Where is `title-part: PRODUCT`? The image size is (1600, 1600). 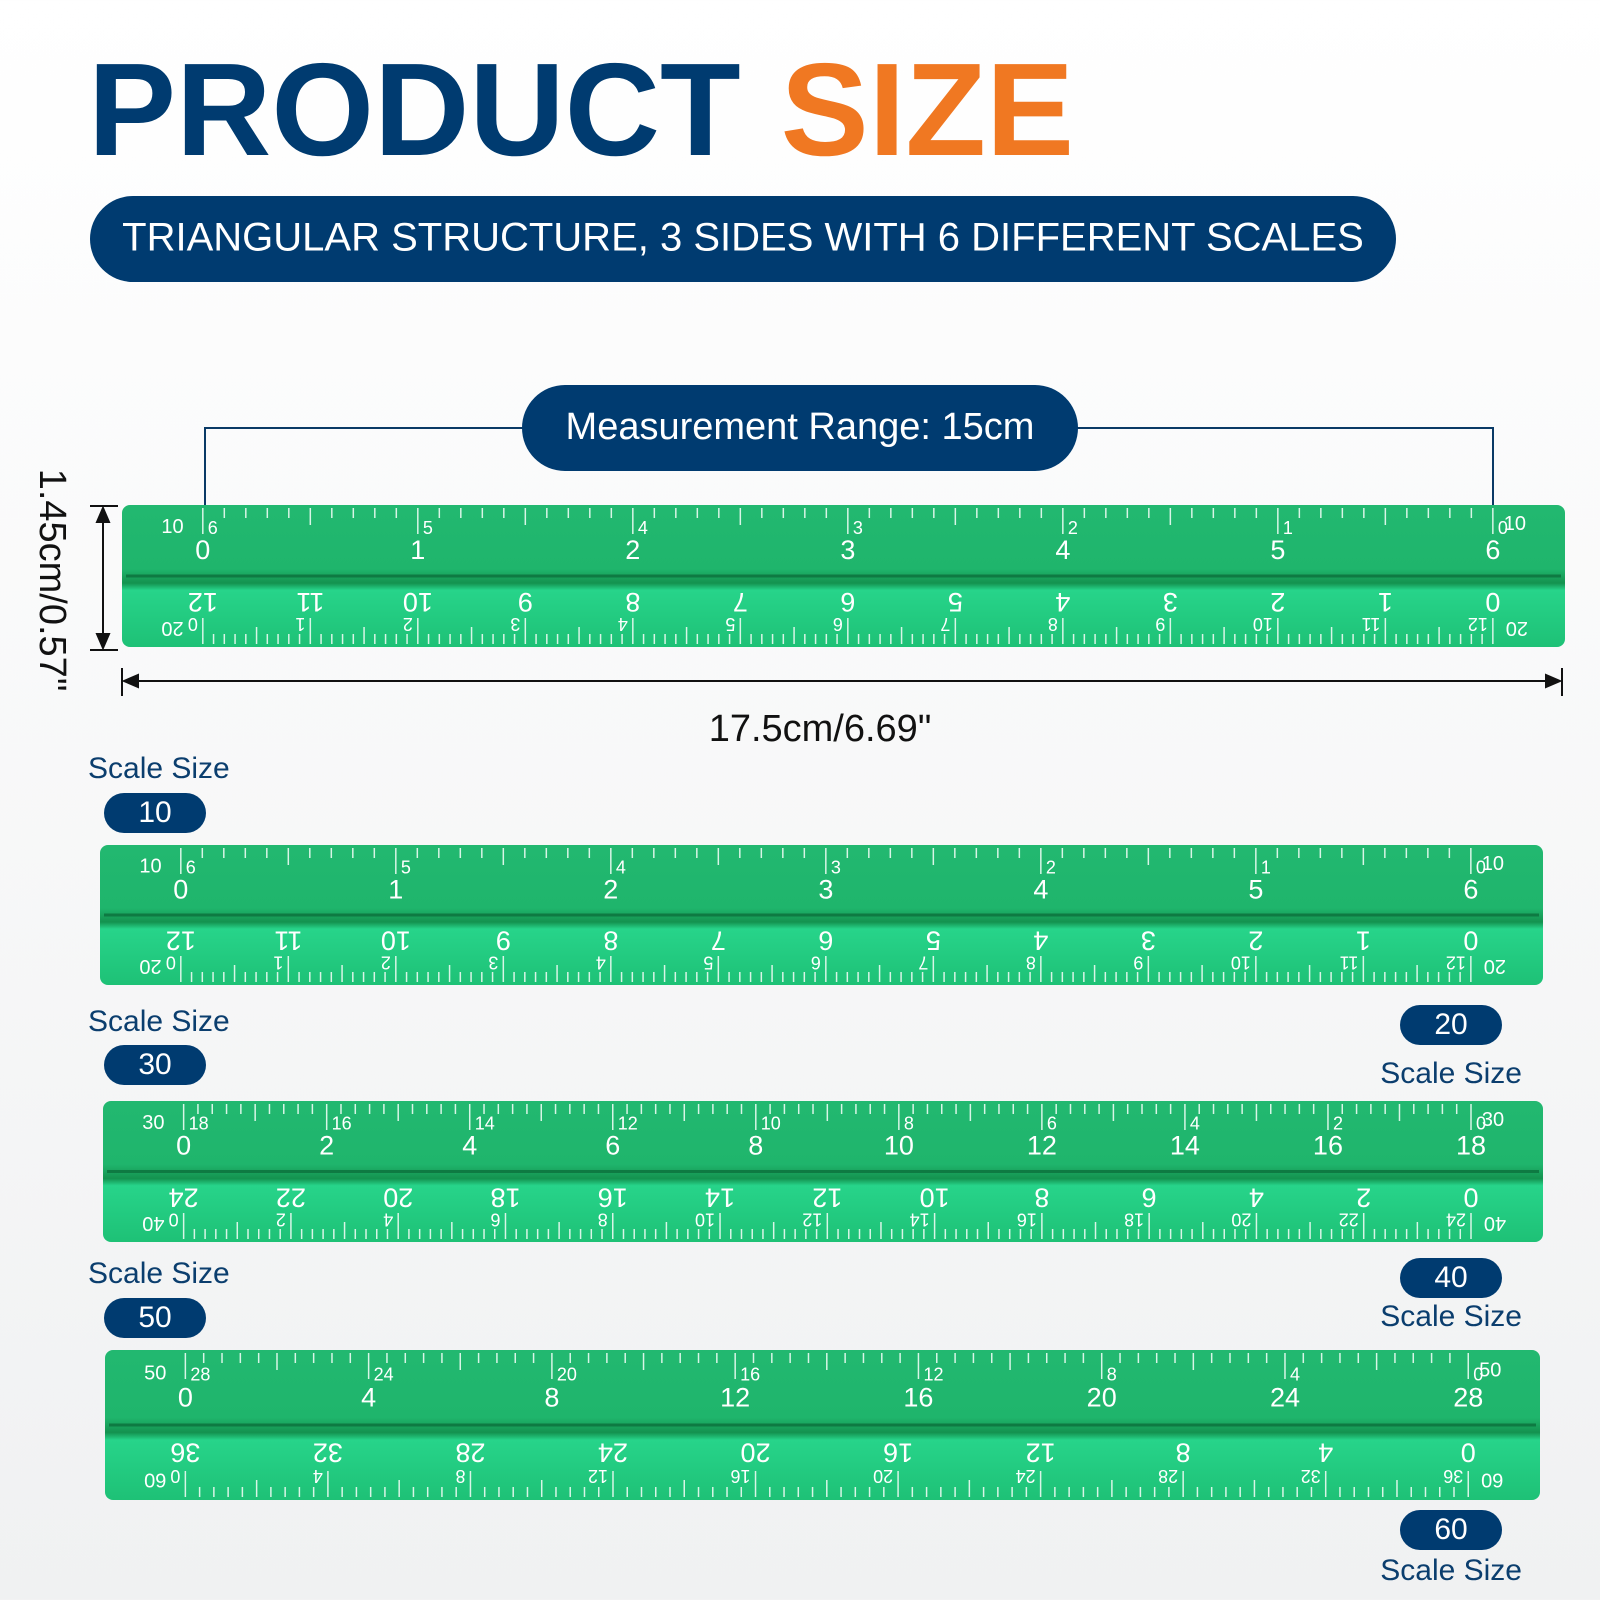 title-part: PRODUCT is located at coordinates (414, 109).